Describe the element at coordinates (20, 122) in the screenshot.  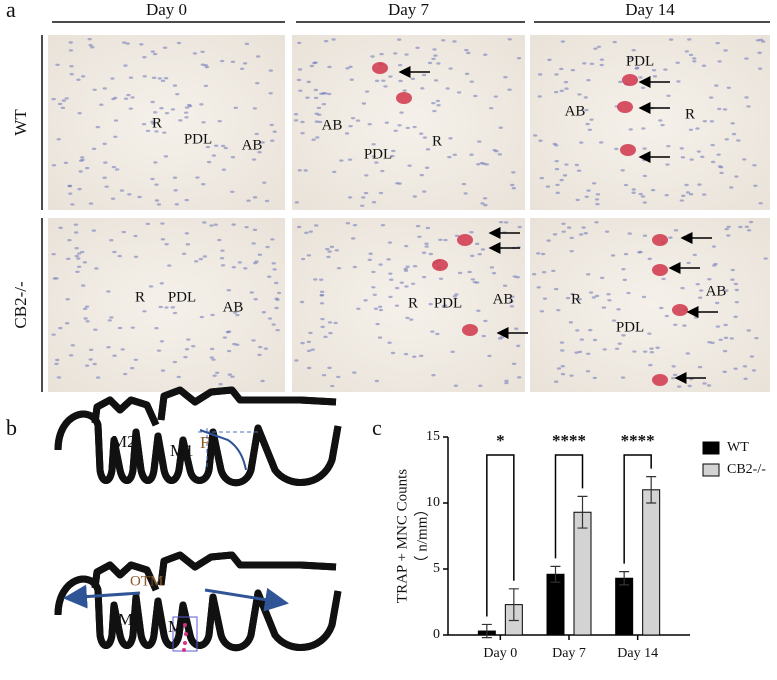
I see `row-header: WT` at that location.